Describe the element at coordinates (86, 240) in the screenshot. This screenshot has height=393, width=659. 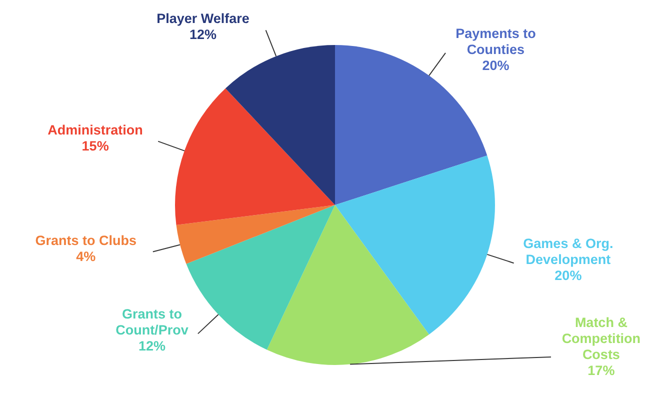
I see `slice-label: Grants to Clubs` at that location.